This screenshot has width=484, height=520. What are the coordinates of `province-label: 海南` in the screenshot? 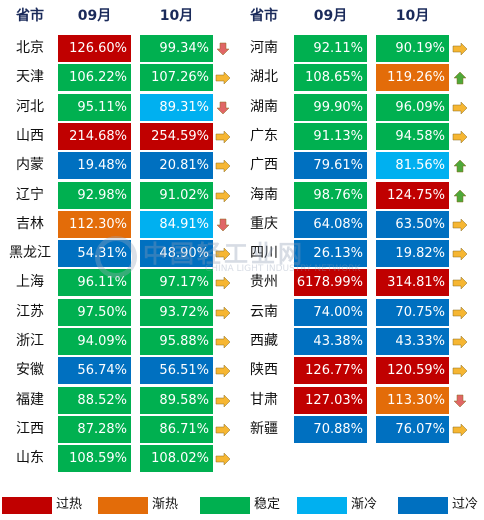 It's located at (264, 194).